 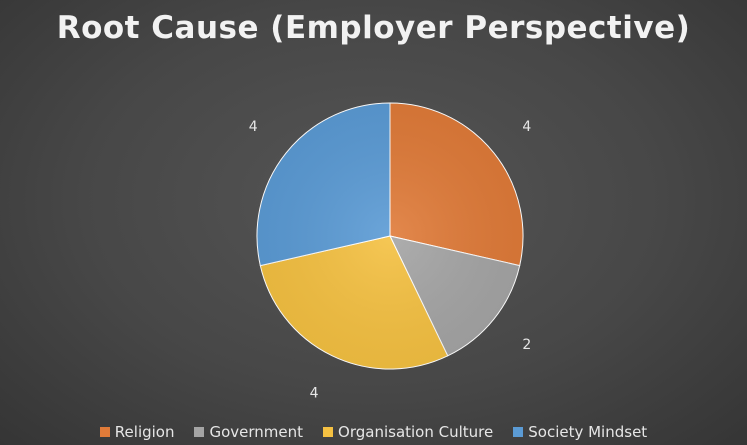 I want to click on legend-item-society-mindset: Society Mindset, so click(x=580, y=432).